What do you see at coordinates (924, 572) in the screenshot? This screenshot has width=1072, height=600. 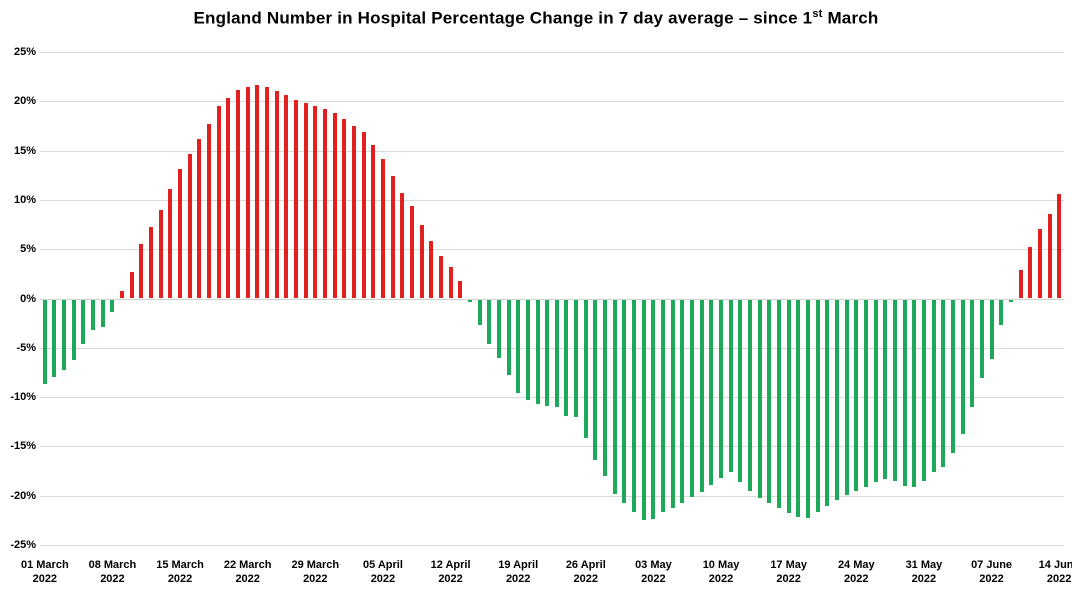 I see `x-axis-tick-label: 31 May 2022` at bounding box center [924, 572].